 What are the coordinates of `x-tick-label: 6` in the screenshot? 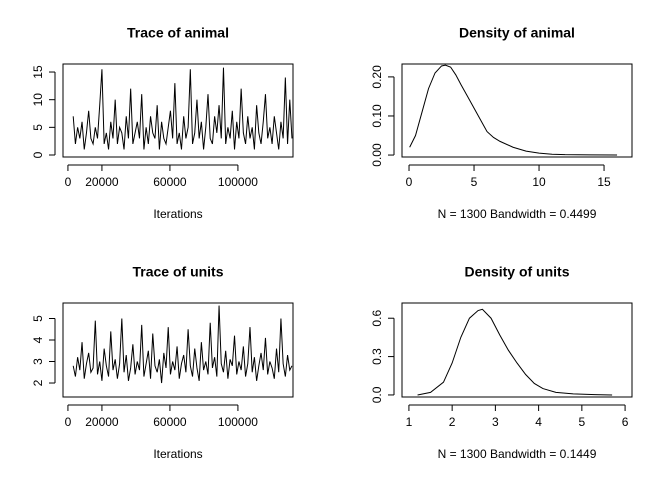 It's located at (625, 422).